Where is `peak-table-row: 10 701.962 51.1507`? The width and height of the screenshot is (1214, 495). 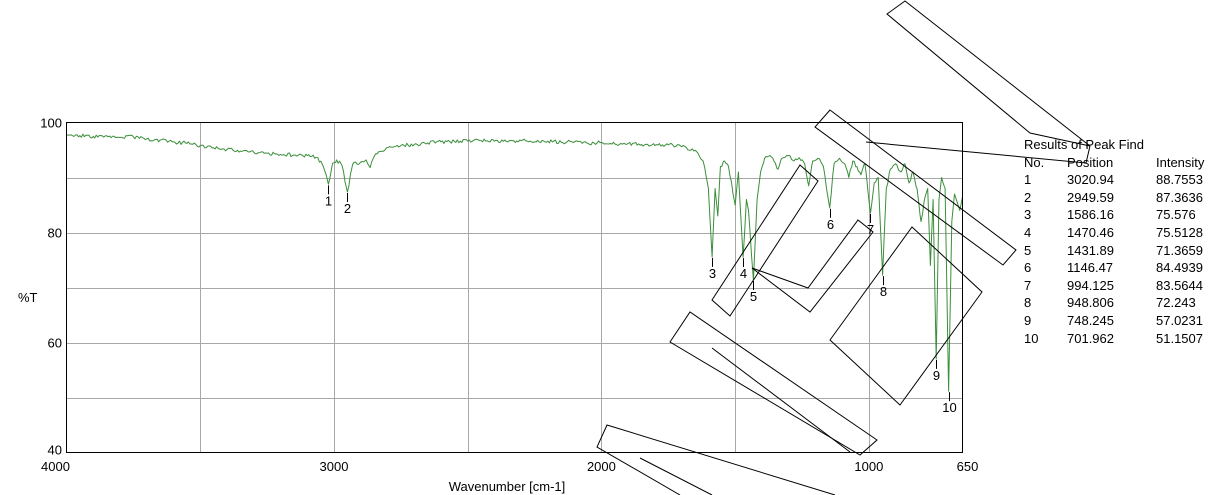
peak-table-row: 10 701.962 51.1507 is located at coordinates (1119, 339).